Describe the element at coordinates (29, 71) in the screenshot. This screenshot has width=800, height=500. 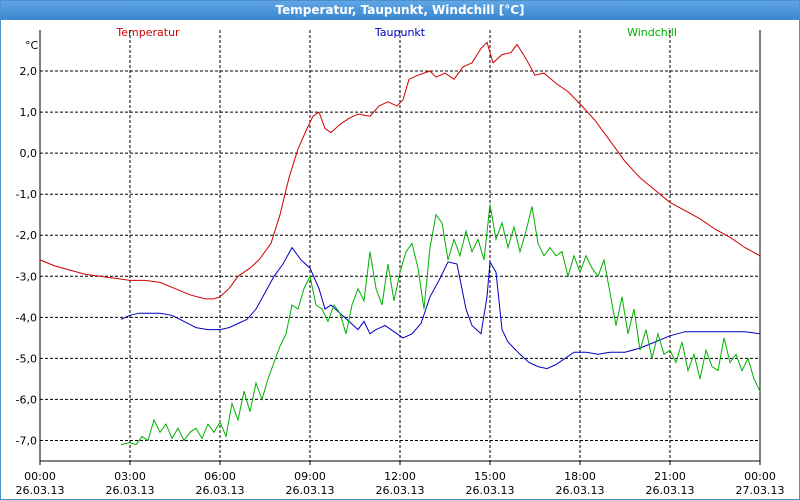
I see `y-tick-label: 2,0` at that location.